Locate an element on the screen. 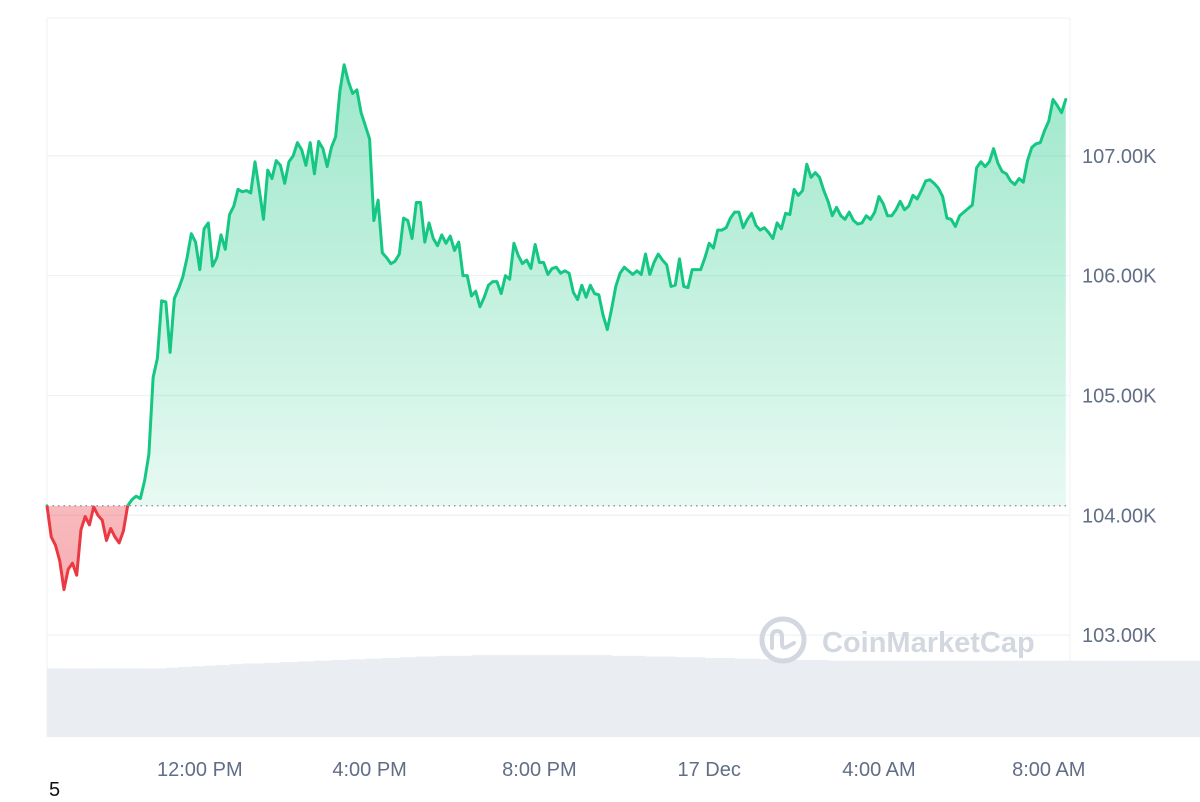 The height and width of the screenshot is (802, 1200). x-tick-label: 17 Dec is located at coordinates (709, 770).